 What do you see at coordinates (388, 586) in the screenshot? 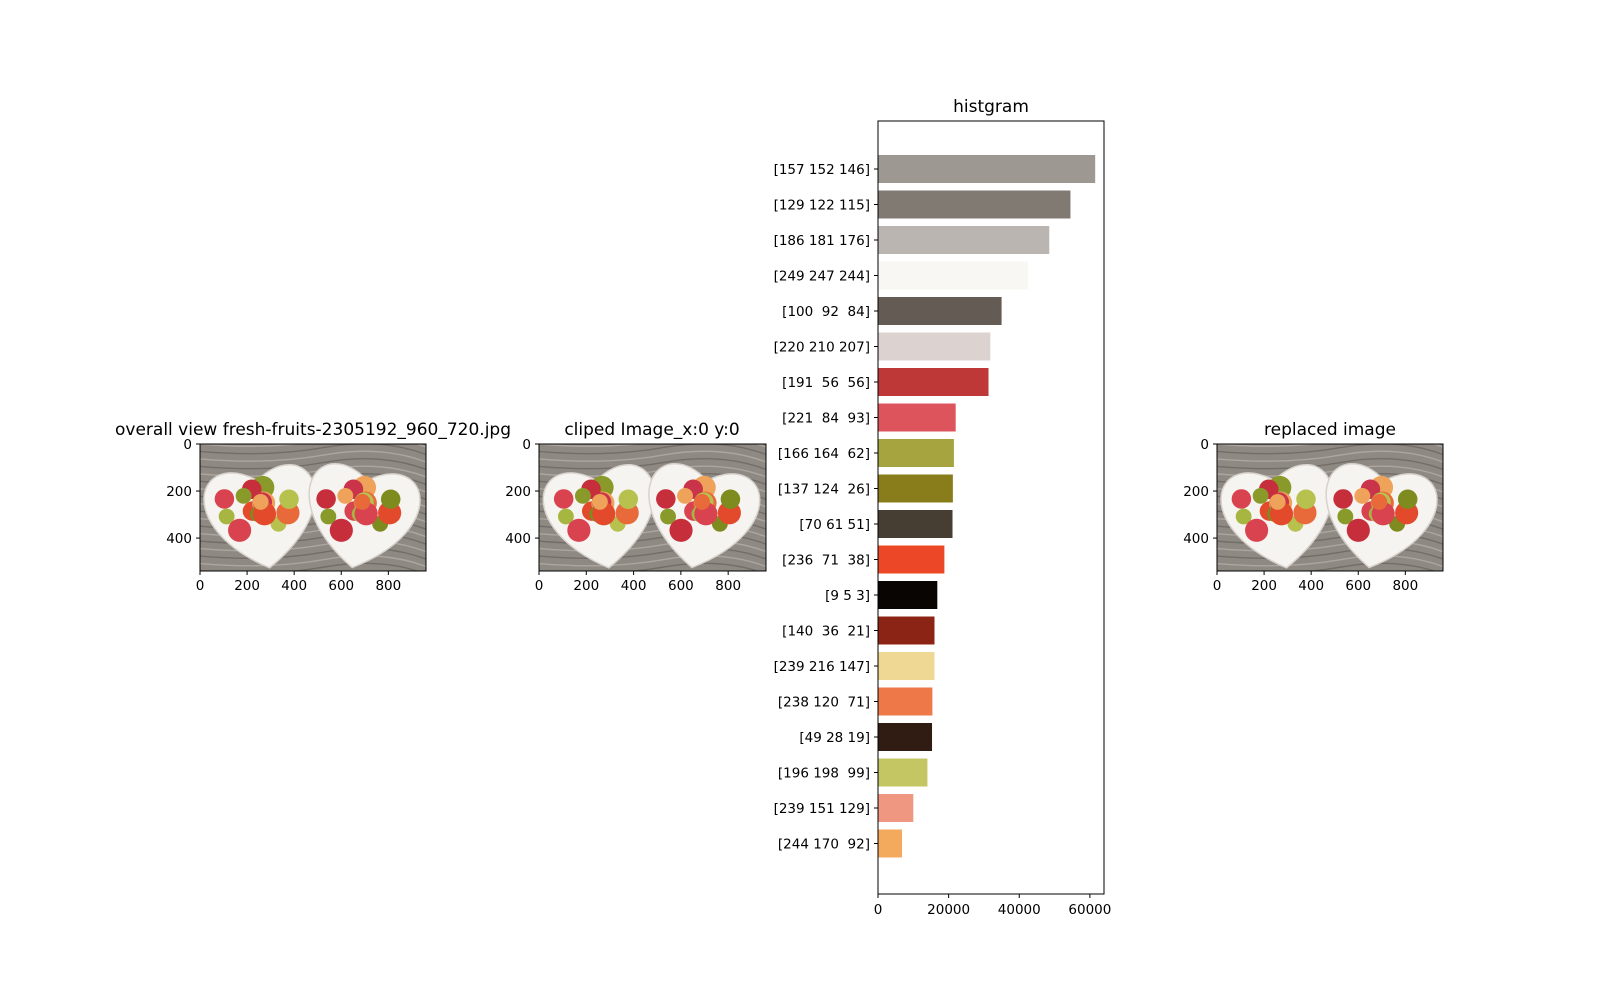
I see `overall-view-x-tick-label: 800` at bounding box center [388, 586].